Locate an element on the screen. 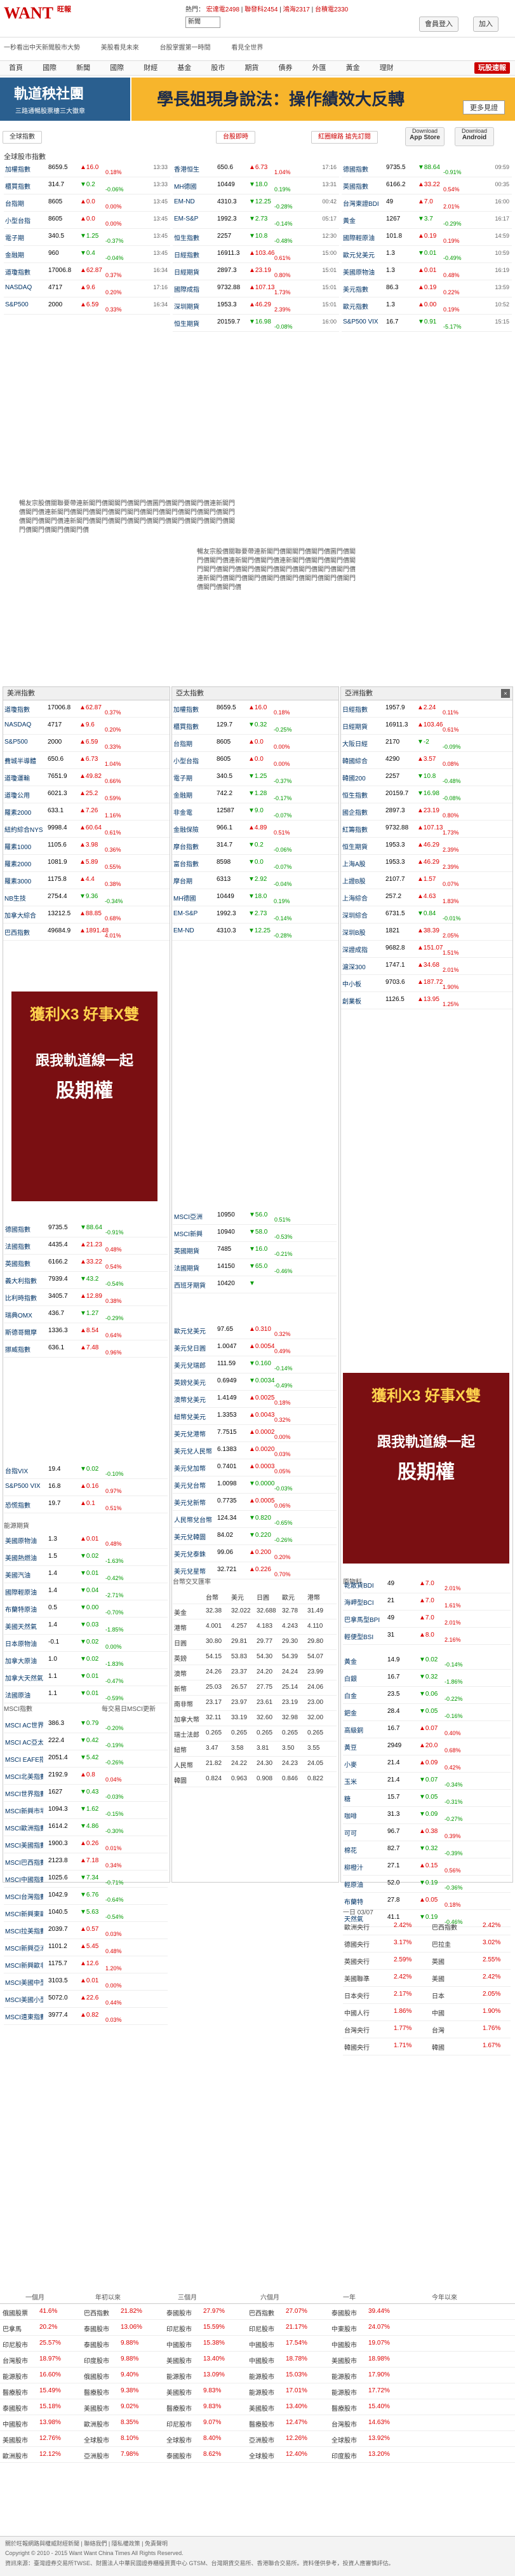  rate-row: 中國人行 1.86% 中國 1.90% is located at coordinates (427, 2012).